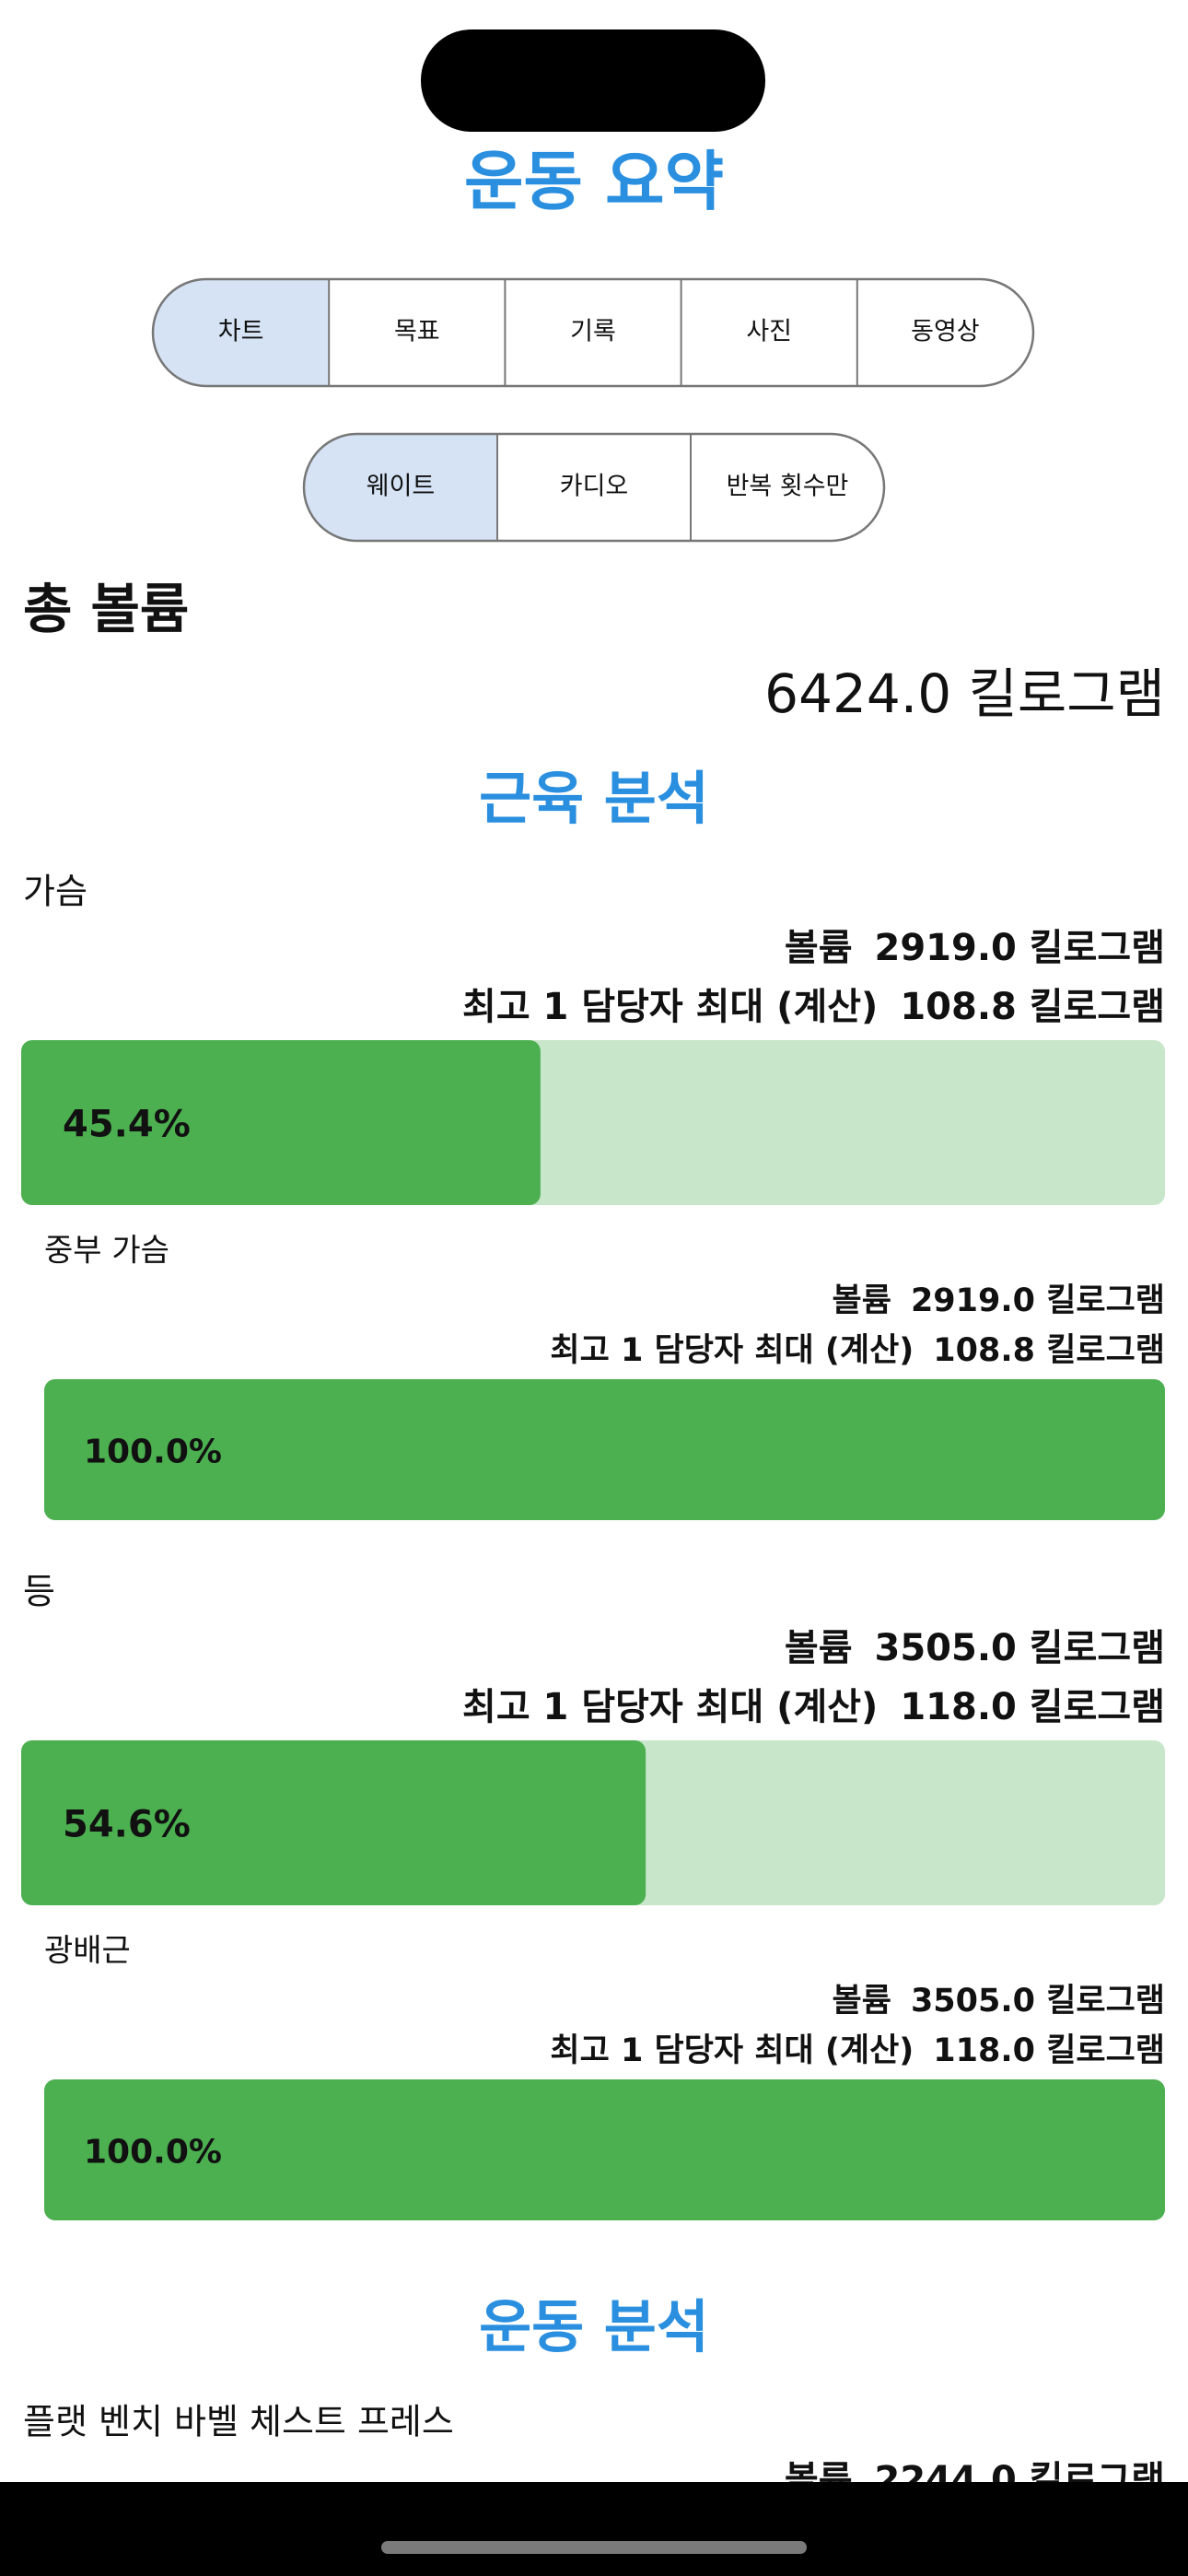  Describe the element at coordinates (127, 1825) in the screenshot. I see `bar-label: 54.6%` at that location.